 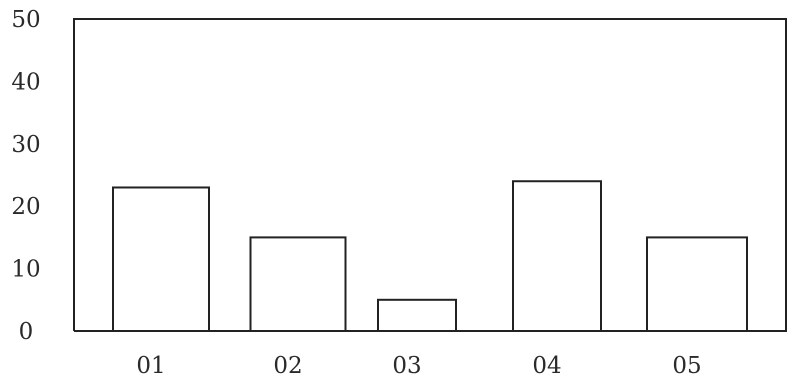 I want to click on y-tick-label: 40, so click(x=25, y=82).